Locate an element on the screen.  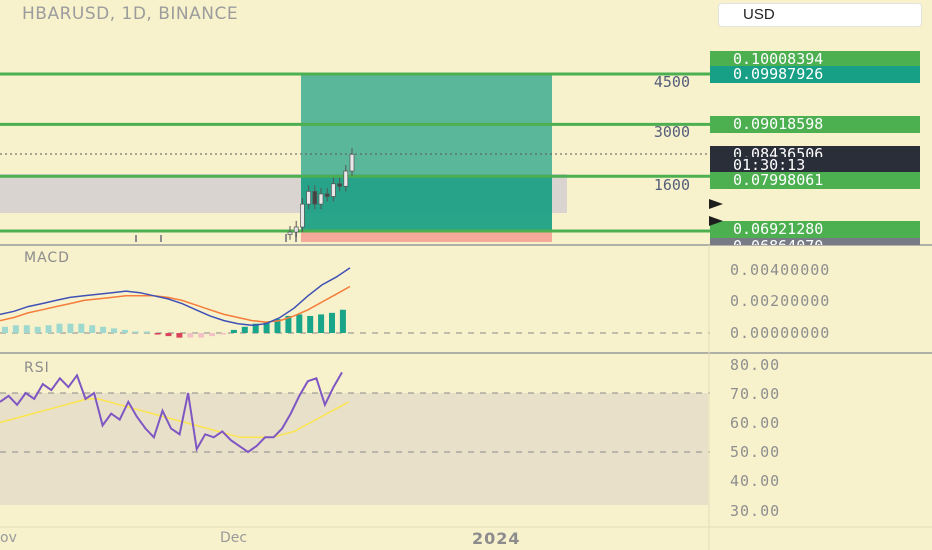
price-tag-level-6: 0.06864070 is located at coordinates (815, 241).